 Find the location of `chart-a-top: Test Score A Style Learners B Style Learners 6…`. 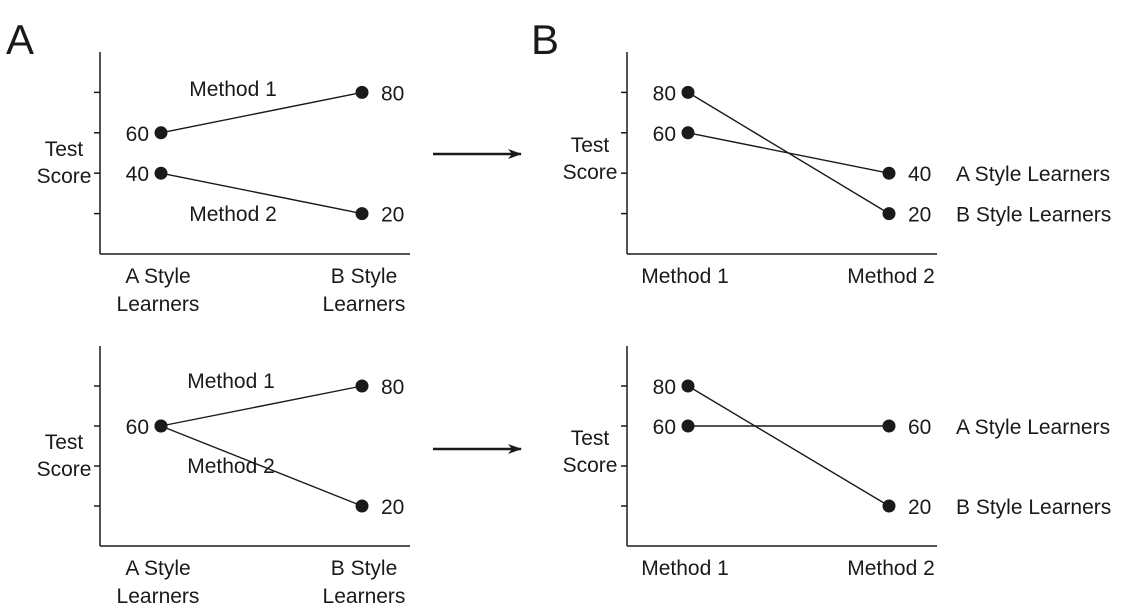

chart-a-top: Test Score A Style Learners B Style Learners 6… is located at coordinates (223, 184).